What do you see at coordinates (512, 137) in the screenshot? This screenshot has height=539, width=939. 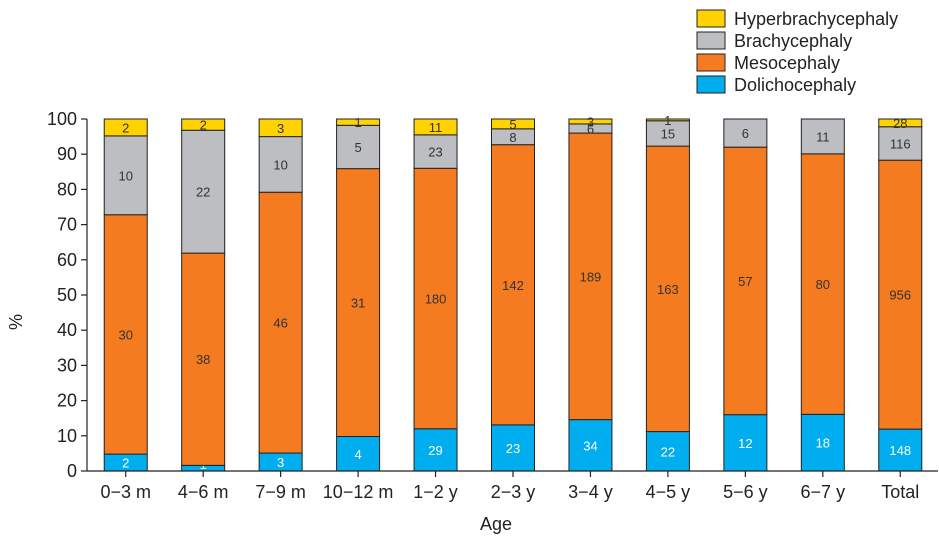 I see `data-label: 8` at bounding box center [512, 137].